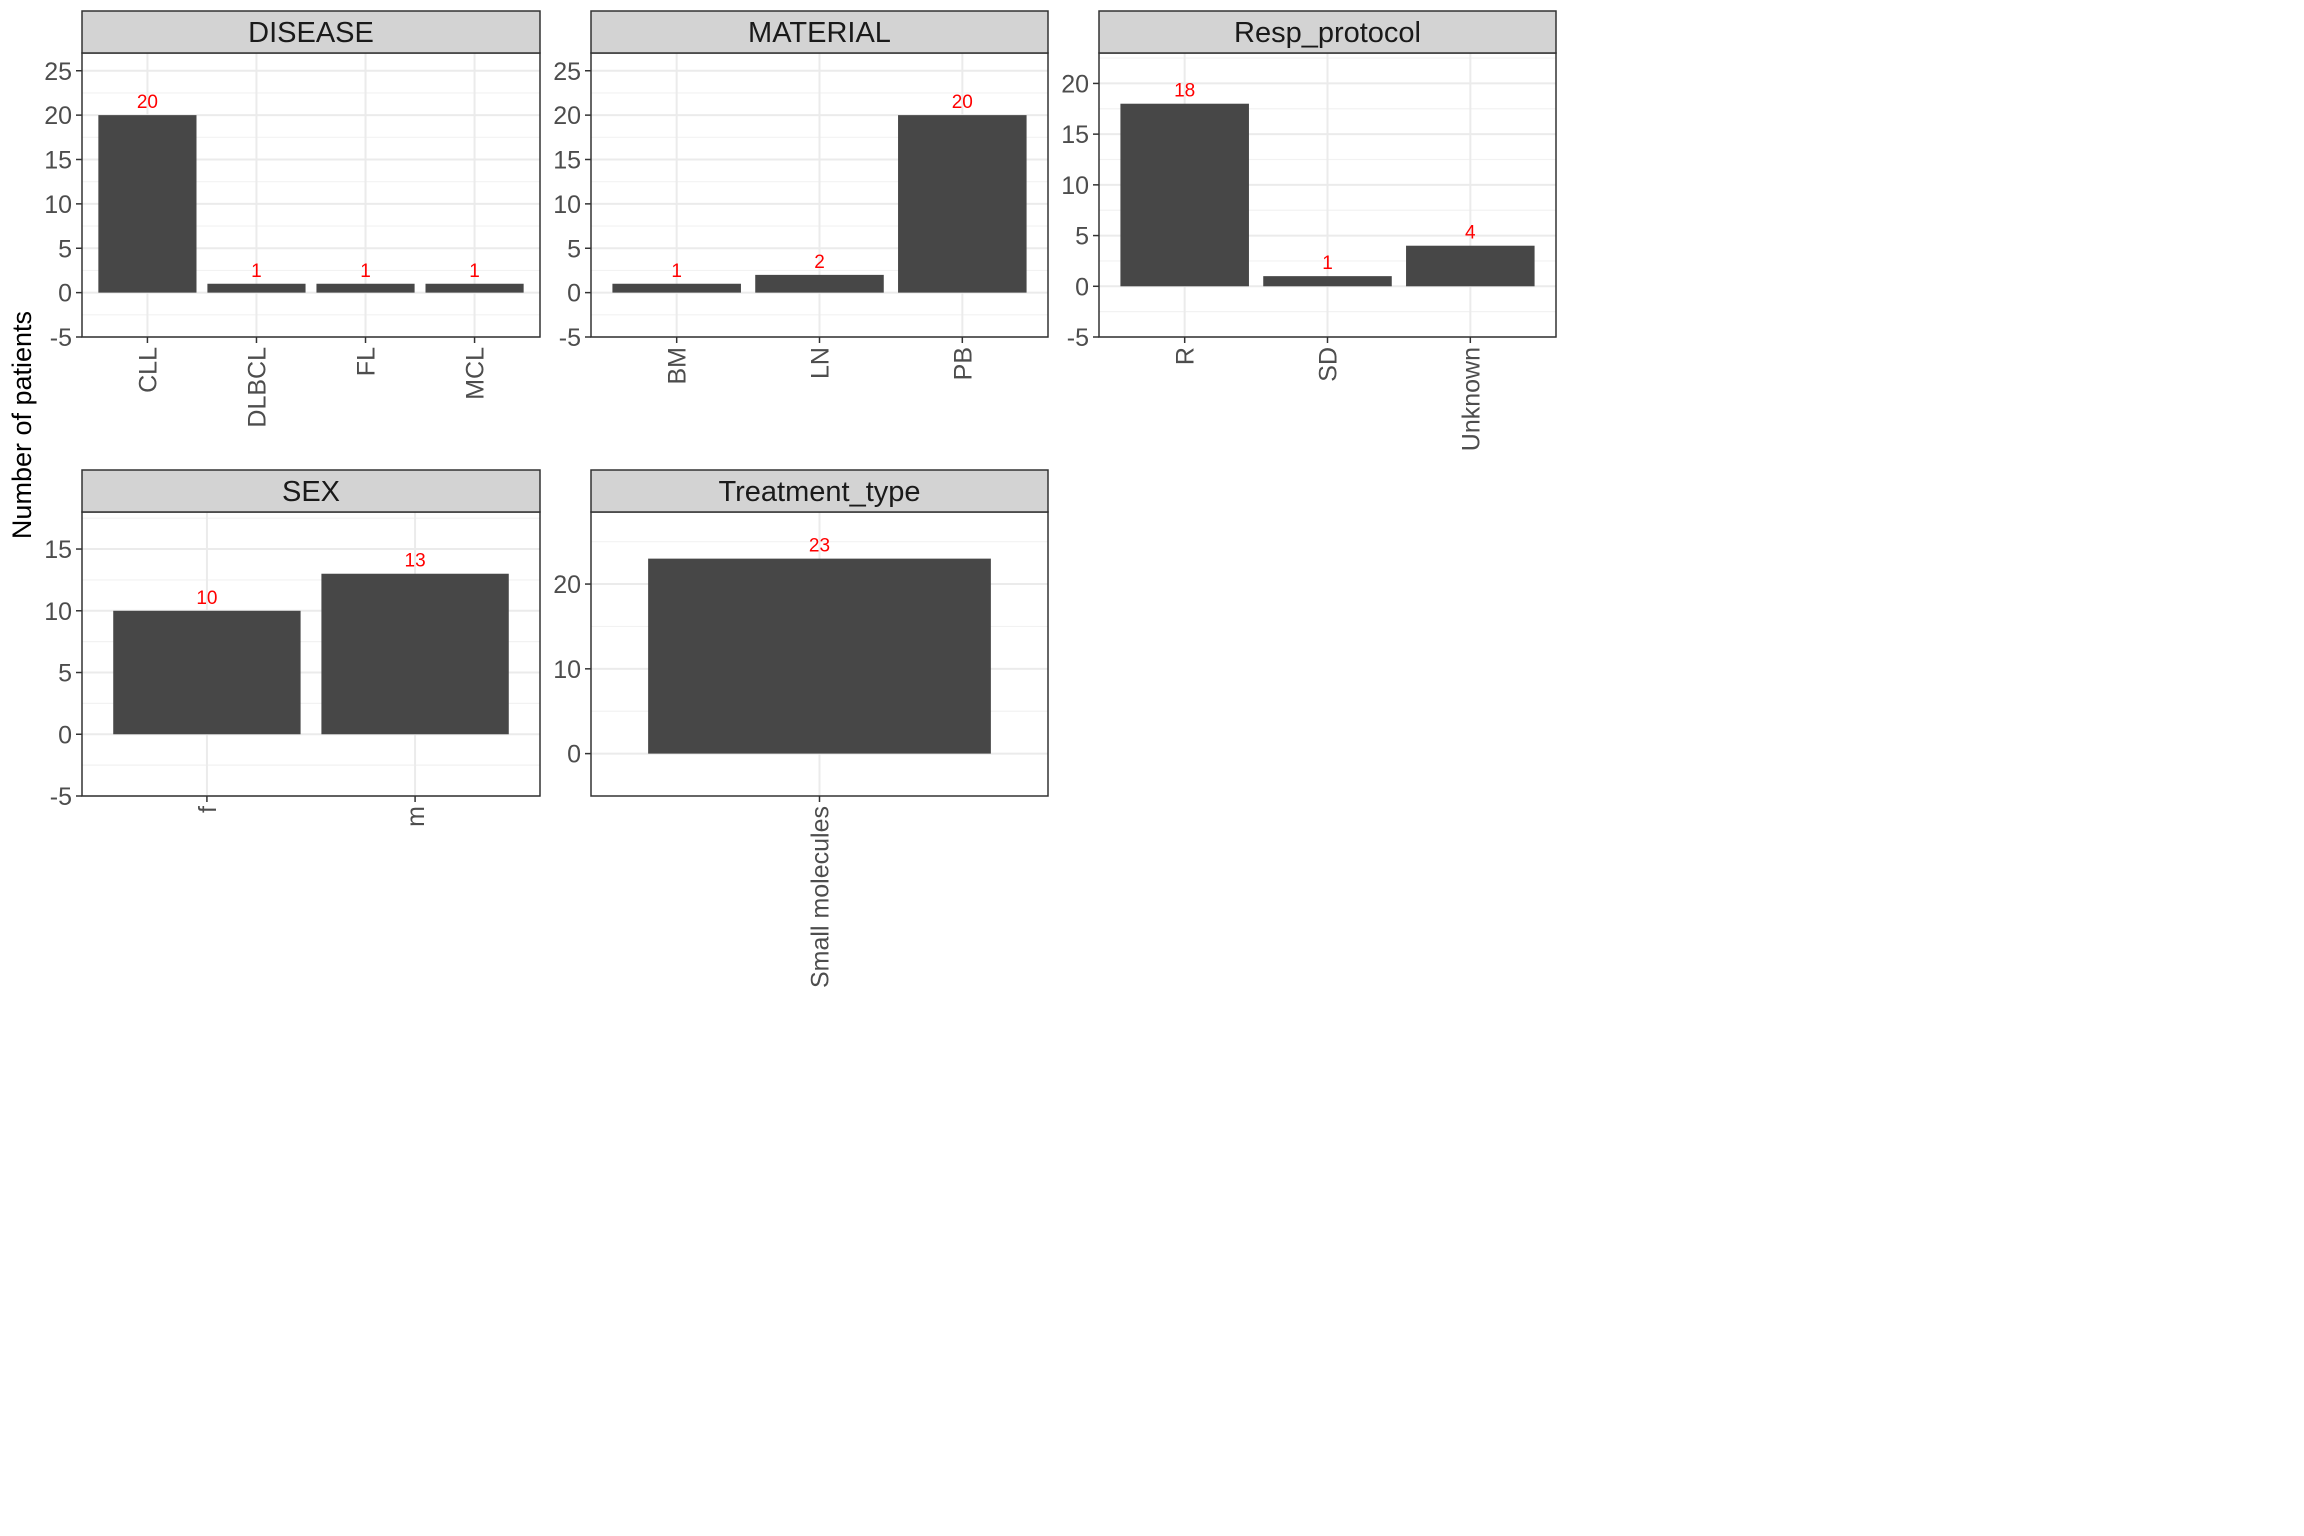 This screenshot has height=1536, width=2304. What do you see at coordinates (1470, 266) in the screenshot?
I see `bar-unknown` at bounding box center [1470, 266].